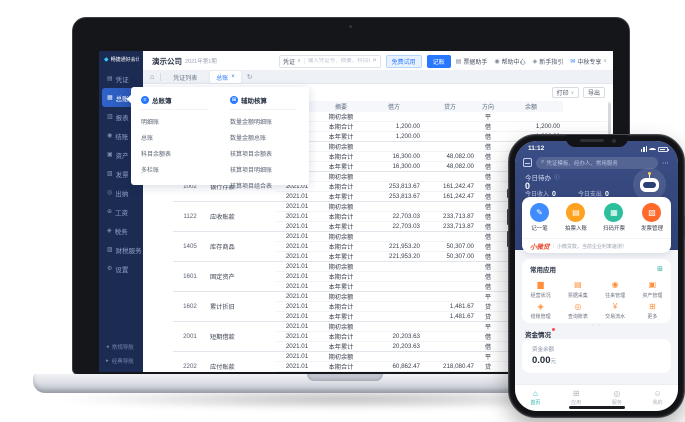 The image size is (685, 422). What do you see at coordinates (121, 268) in the screenshot?
I see `sidebar-item: ⚙ 设置` at bounding box center [121, 268].